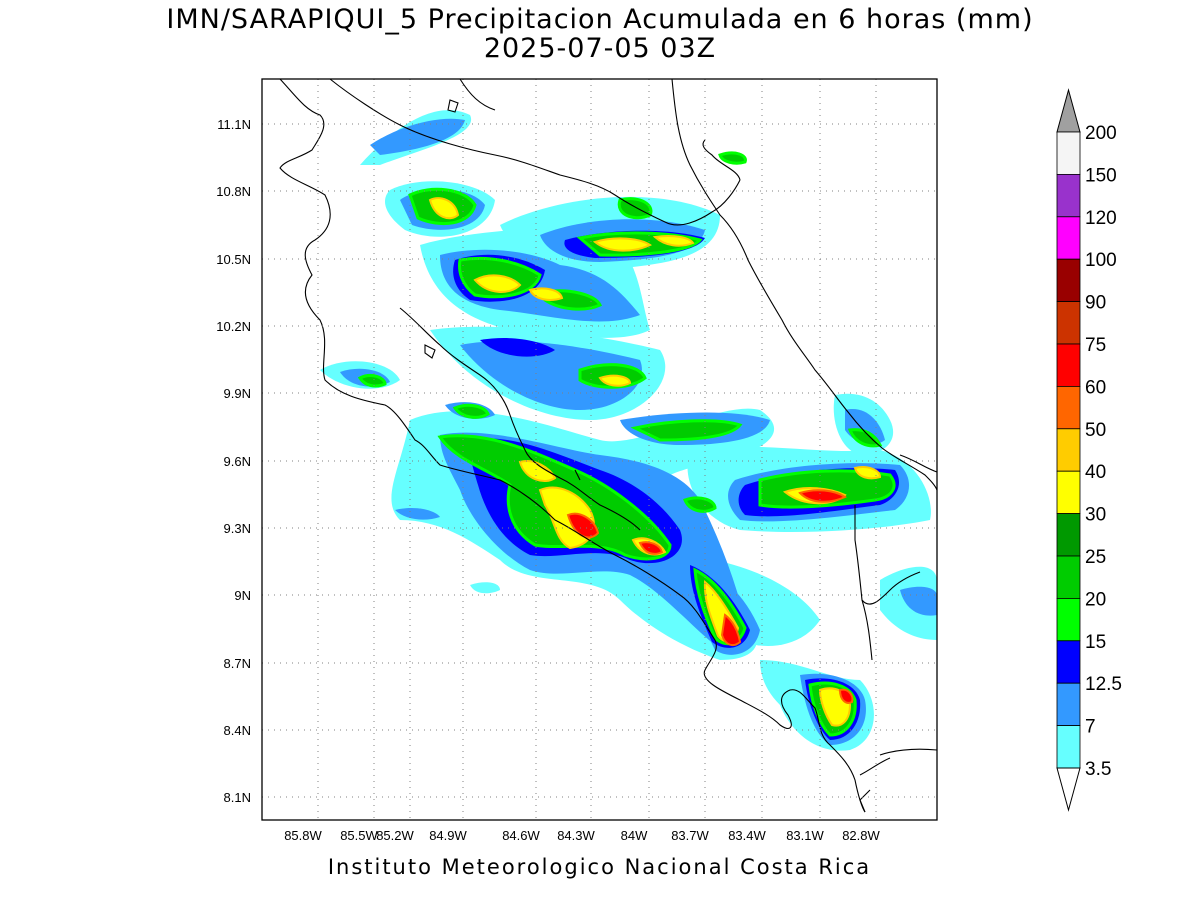 This screenshot has height=900, width=1200. Describe the element at coordinates (359, 835) in the screenshot. I see `lon-tick-label: 85.5W` at that location.